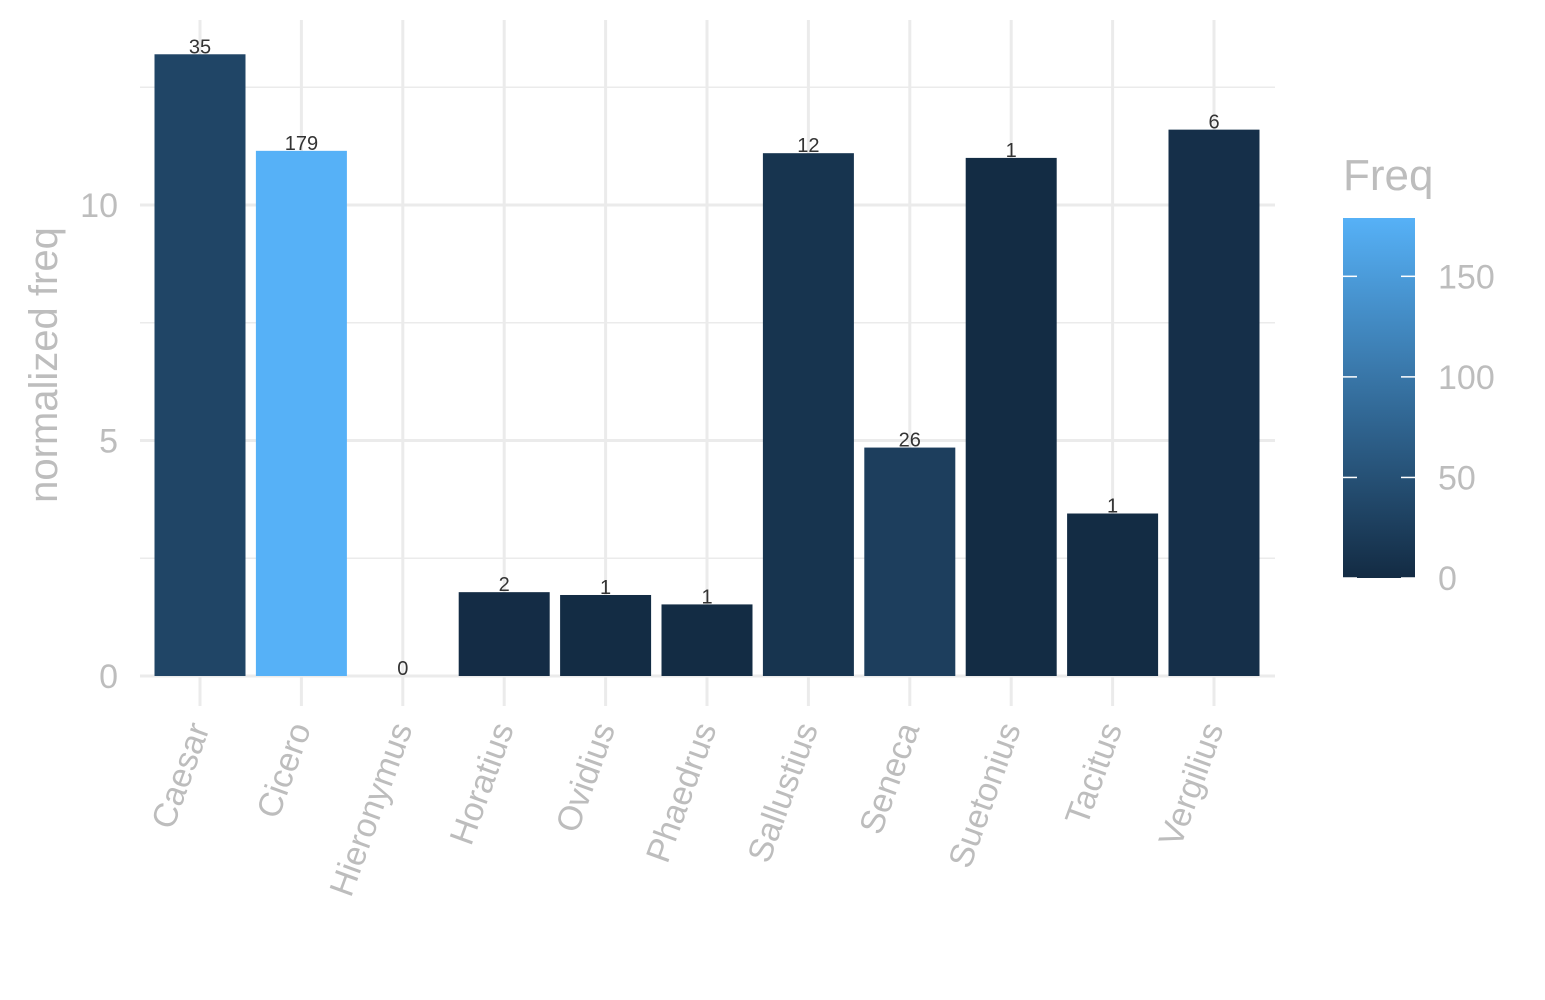 This screenshot has height=1000, width=1545. Describe the element at coordinates (605, 588) in the screenshot. I see `data-label-ovidius: 1` at that location.